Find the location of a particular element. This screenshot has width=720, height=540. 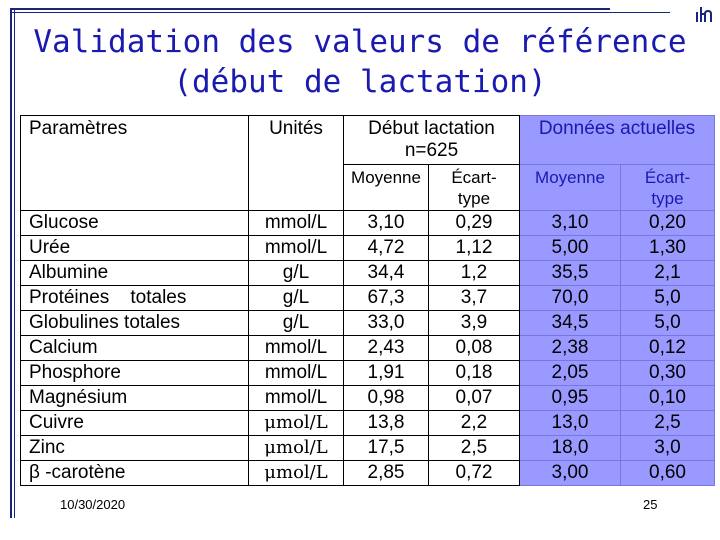

cell-moyenne-actuelle: 0,95 is located at coordinates (570, 398).